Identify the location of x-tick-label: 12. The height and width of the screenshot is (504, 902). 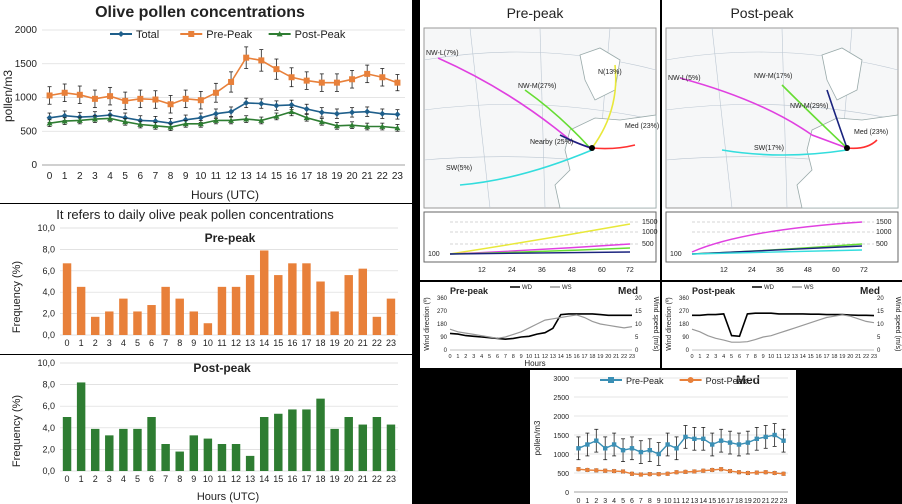
(236, 343).